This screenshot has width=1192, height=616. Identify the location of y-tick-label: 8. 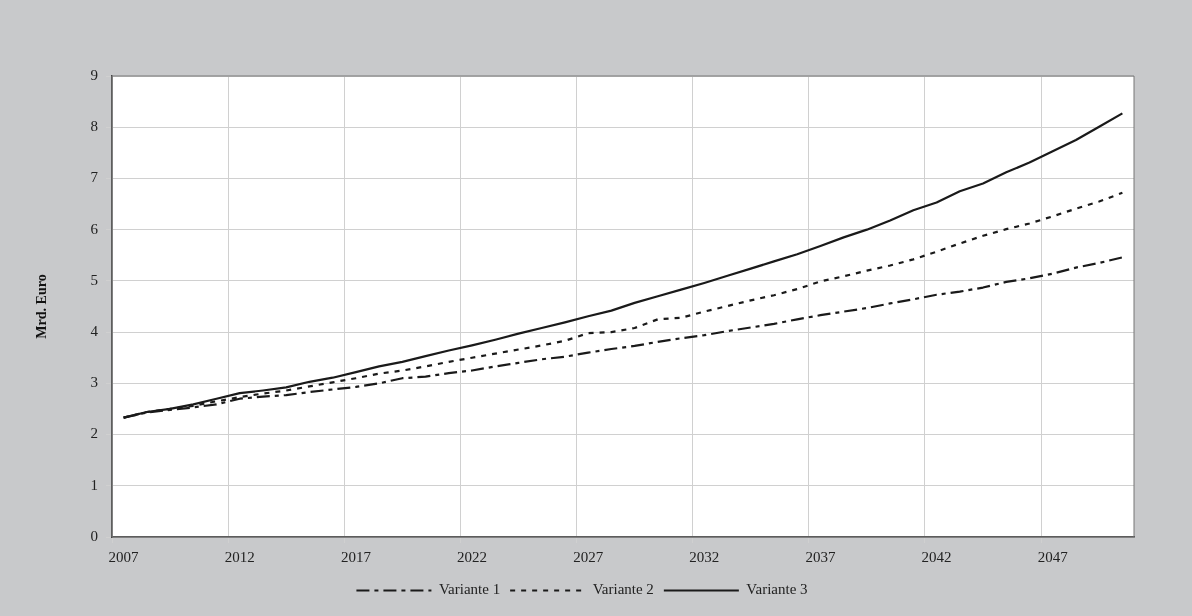
(94, 126).